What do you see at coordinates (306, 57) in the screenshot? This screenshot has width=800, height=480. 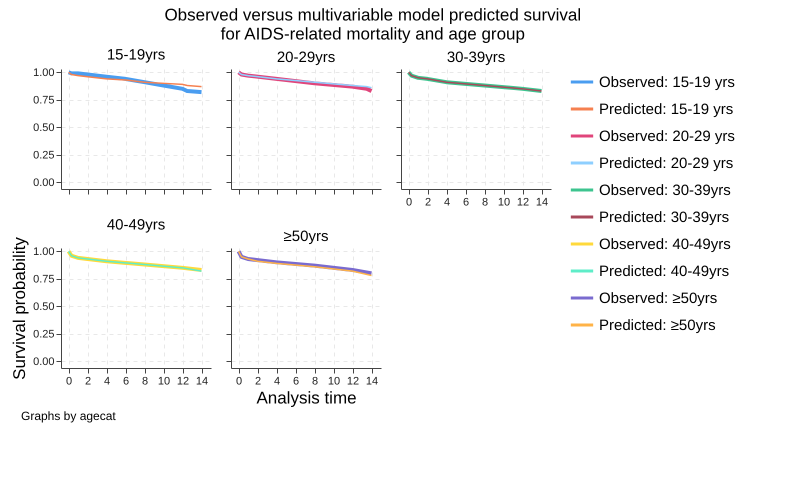 I see `chart-title: 20-29yrs` at bounding box center [306, 57].